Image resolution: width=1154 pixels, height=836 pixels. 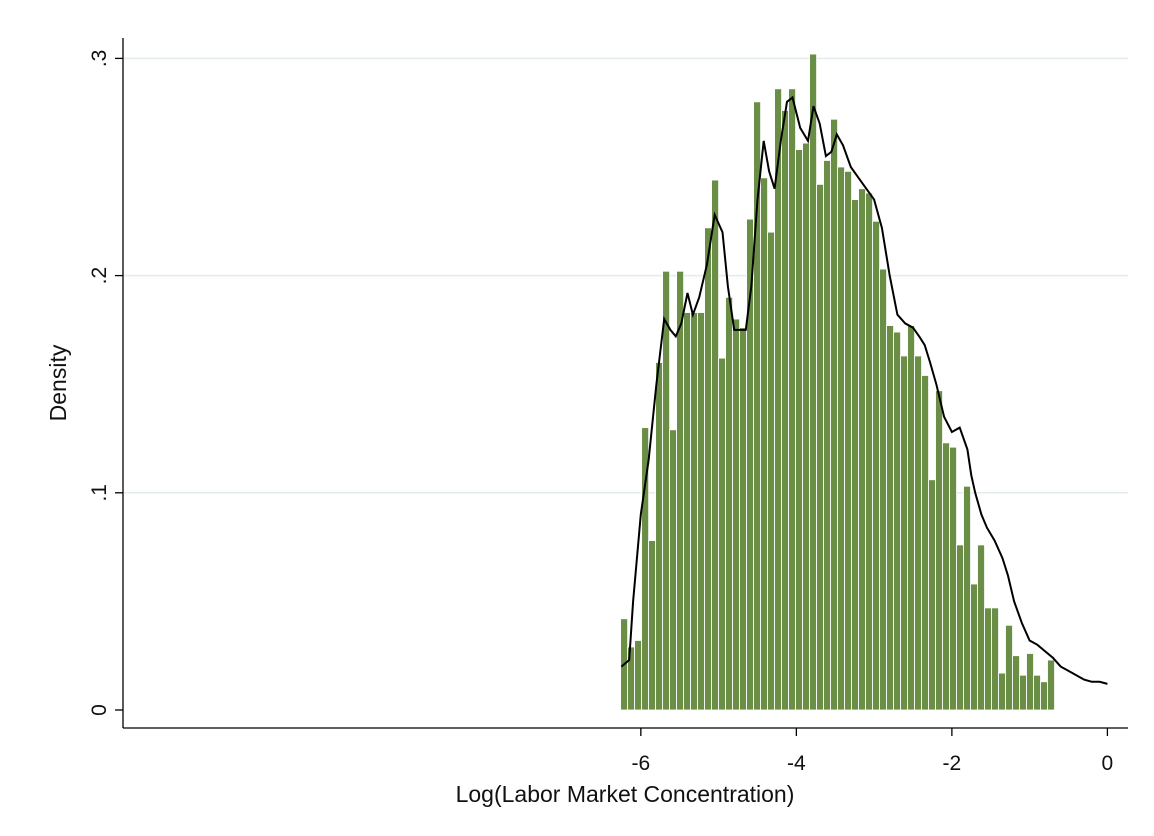 What do you see at coordinates (952, 763) in the screenshot?
I see `x-tick-label: -2` at bounding box center [952, 763].